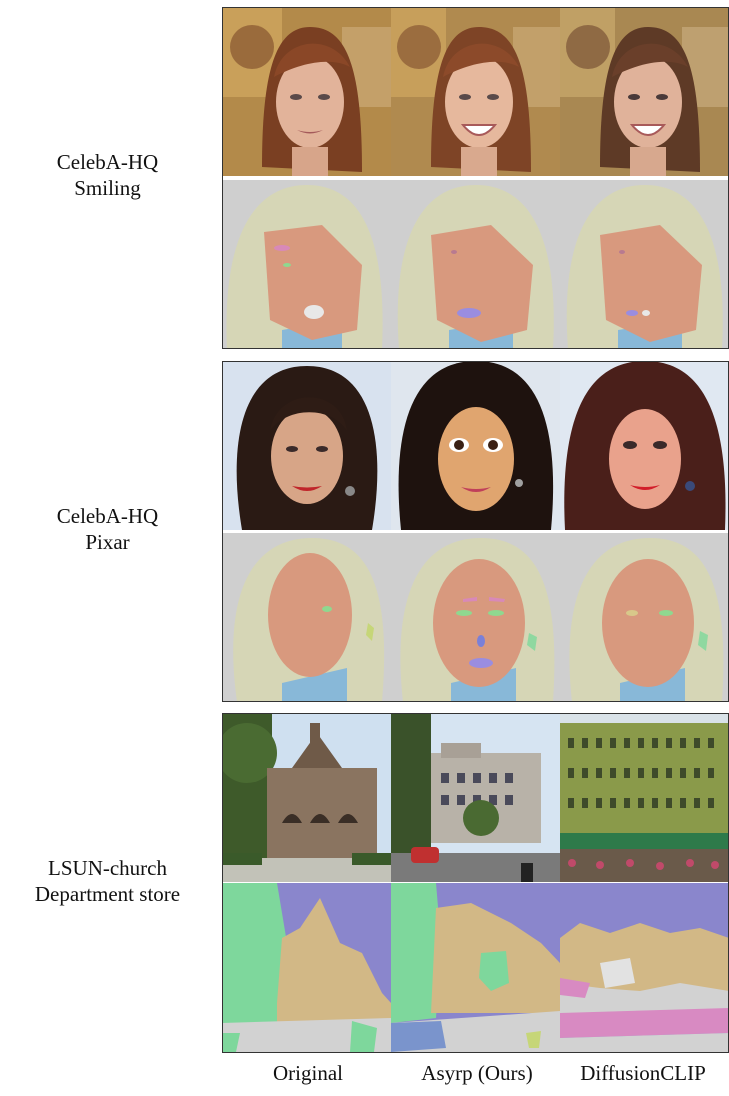 Image resolution: width=729 pixels, height=1096 pixels. I want to click on seg-original-smiling, so click(306, 264).